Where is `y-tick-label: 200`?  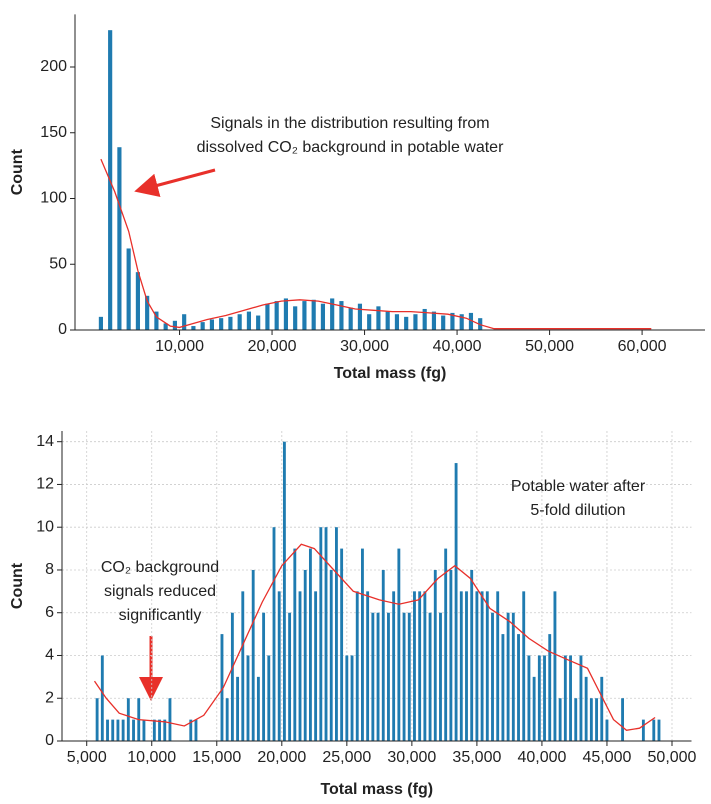 y-tick-label: 200 is located at coordinates (53, 66).